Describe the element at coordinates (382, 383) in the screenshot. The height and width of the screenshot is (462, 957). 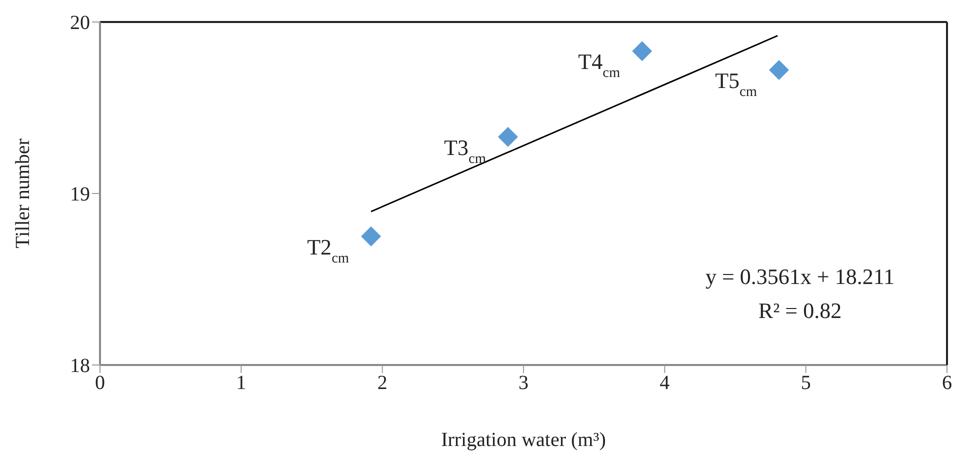
I see `x-tick-label: 2` at that location.